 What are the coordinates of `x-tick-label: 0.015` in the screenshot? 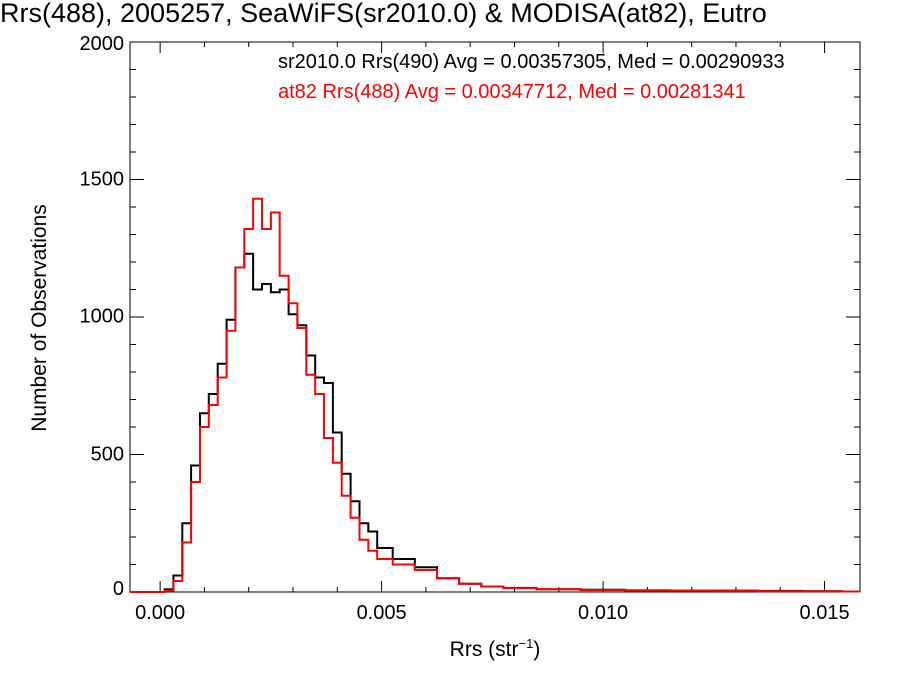 It's located at (824, 613).